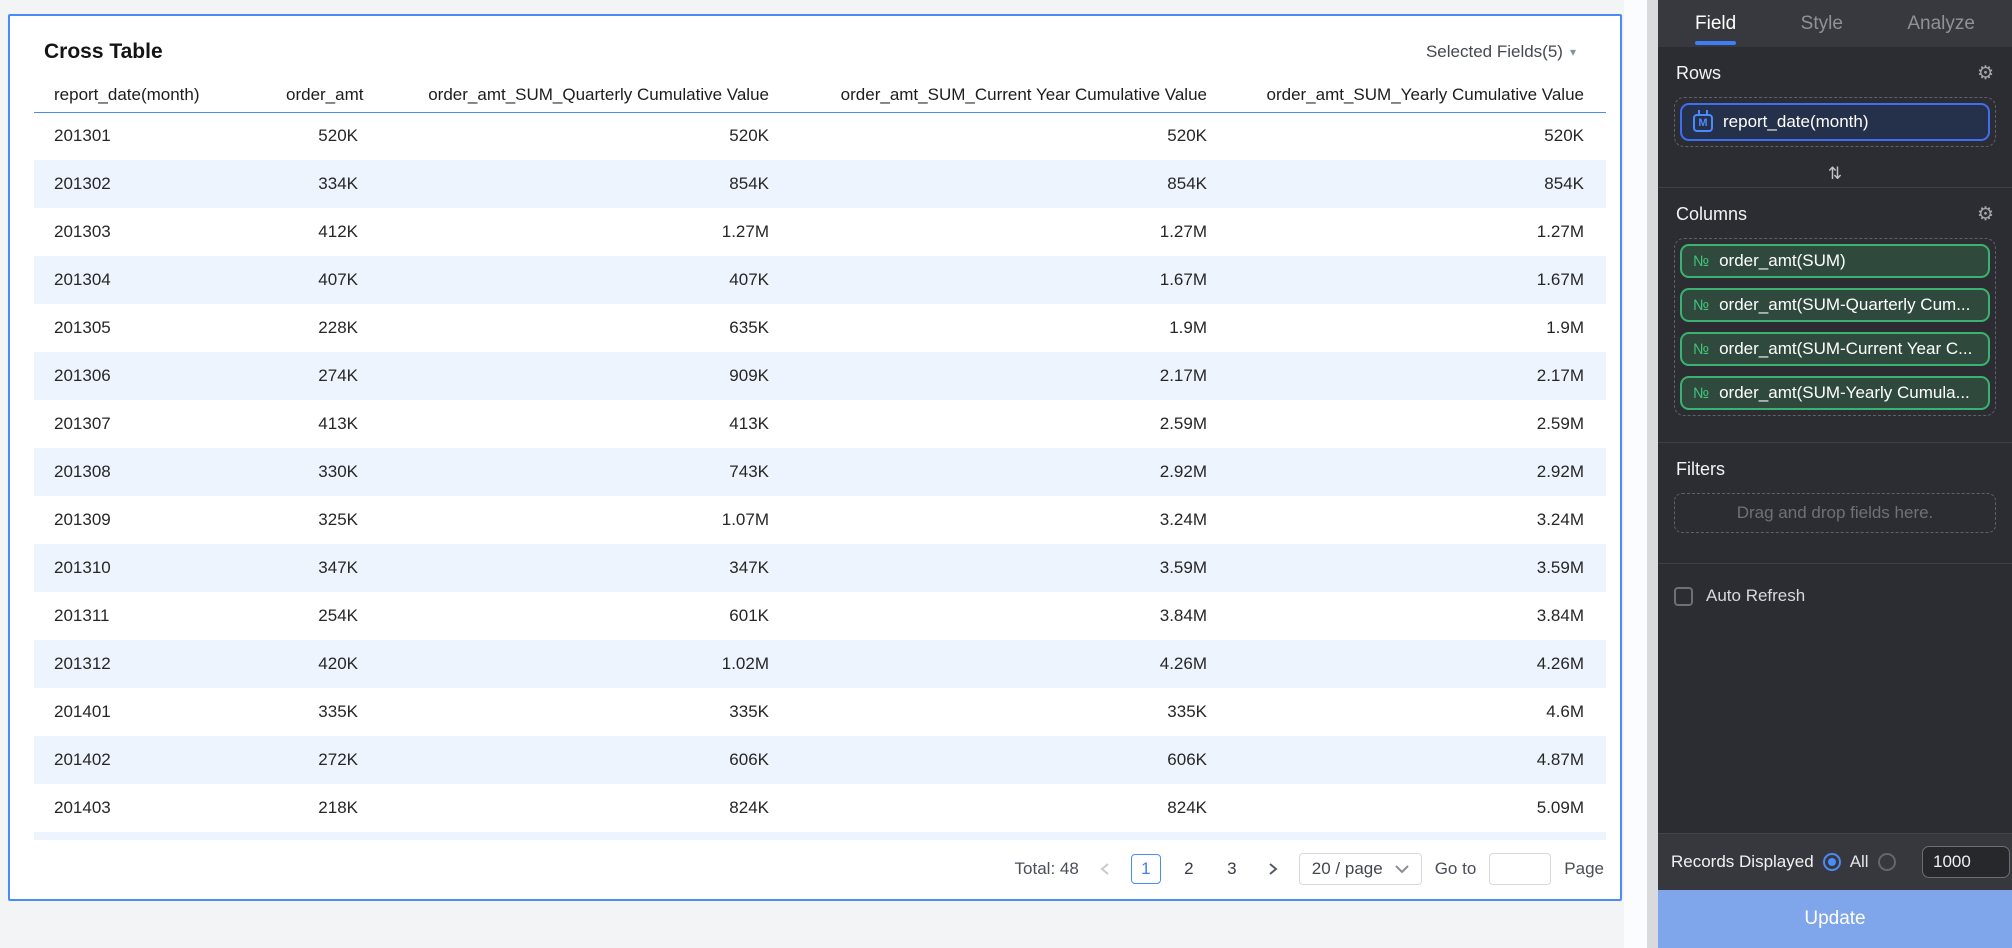  Describe the element at coordinates (1742, 861) in the screenshot. I see `records-displayed-label: Records Displayed` at that location.